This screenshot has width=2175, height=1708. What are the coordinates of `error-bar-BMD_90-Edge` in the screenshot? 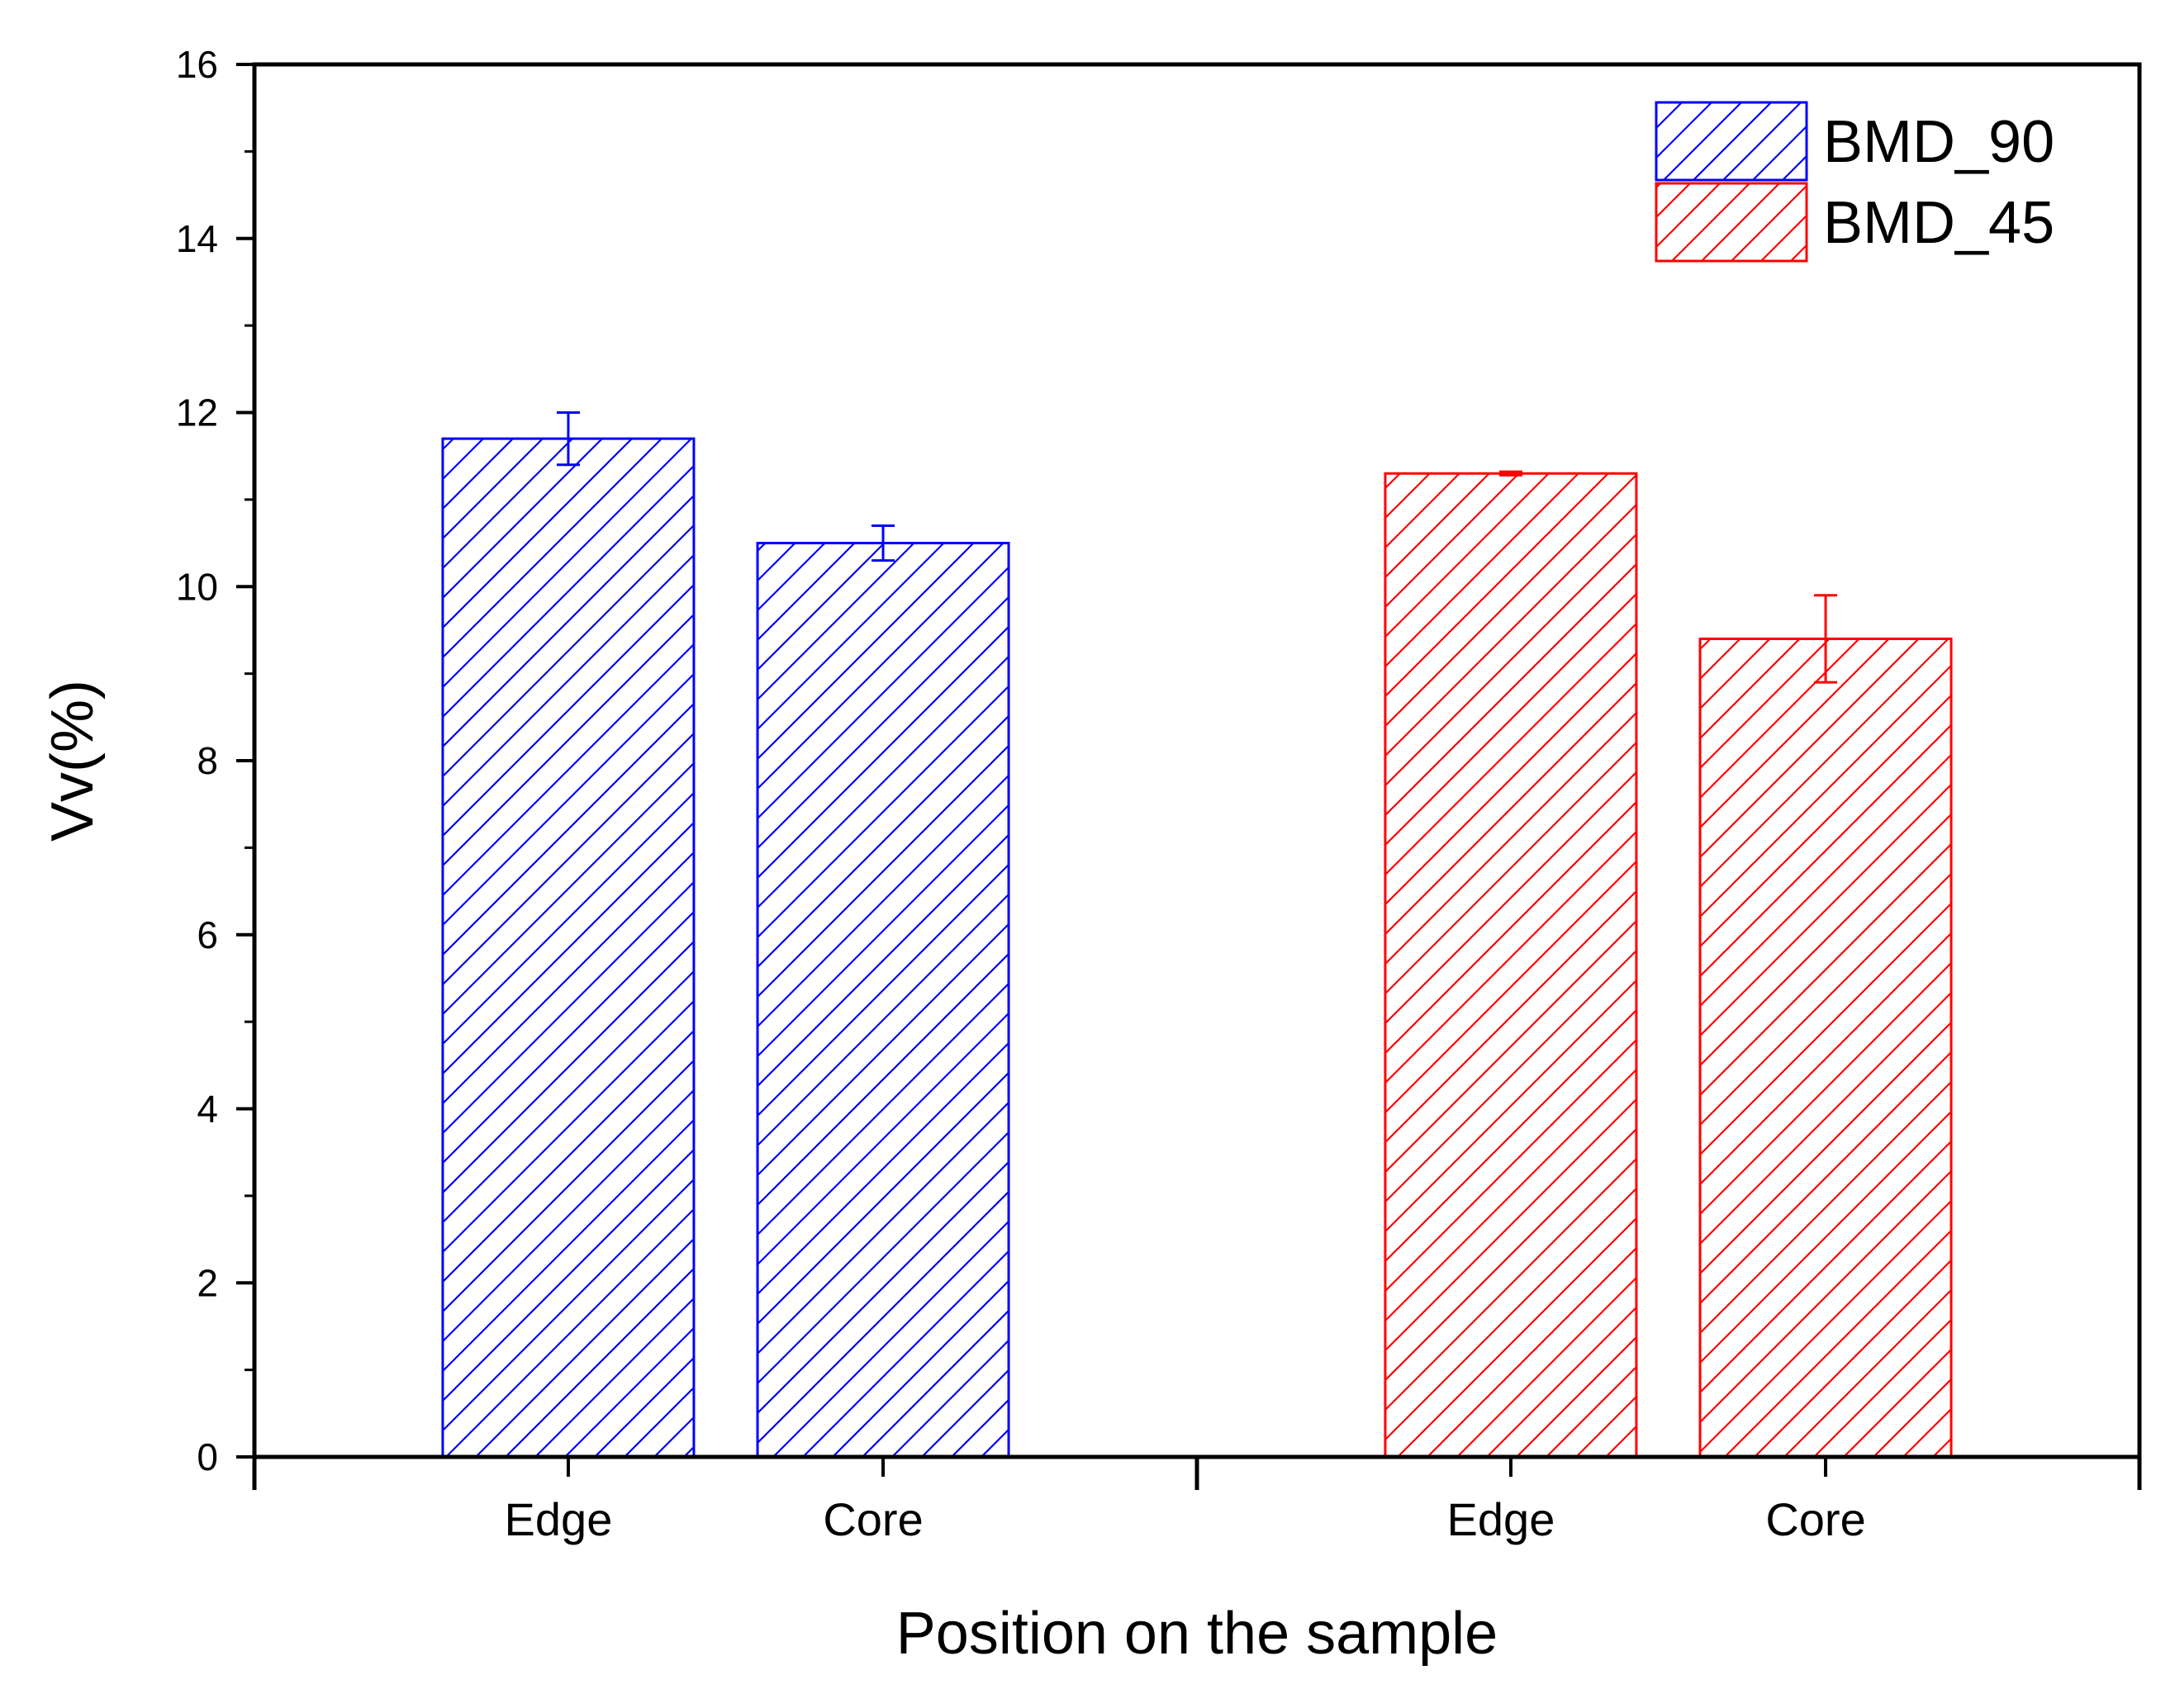 It's located at (568, 439).